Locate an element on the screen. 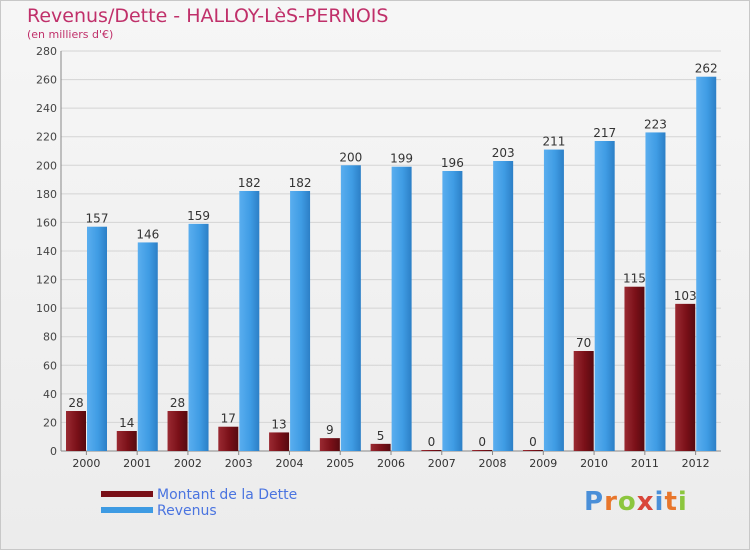 The width and height of the screenshot is (750, 550). legend-swatch-revenue is located at coordinates (127, 510).